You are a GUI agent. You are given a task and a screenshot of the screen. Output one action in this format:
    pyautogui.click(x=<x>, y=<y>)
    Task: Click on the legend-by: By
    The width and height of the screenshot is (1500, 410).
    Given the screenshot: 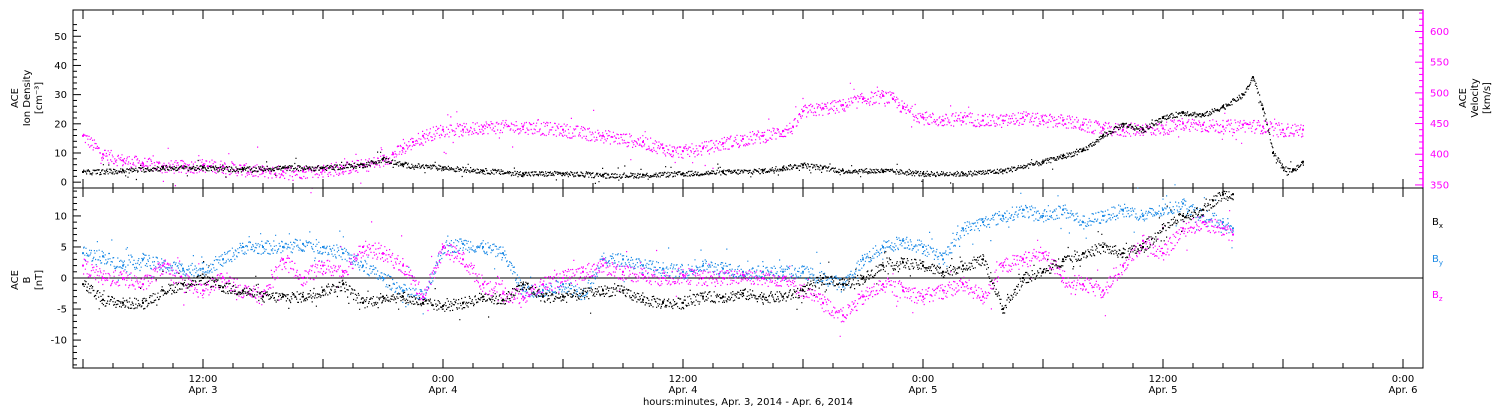 What is the action you would take?
    pyautogui.click(x=1437, y=260)
    